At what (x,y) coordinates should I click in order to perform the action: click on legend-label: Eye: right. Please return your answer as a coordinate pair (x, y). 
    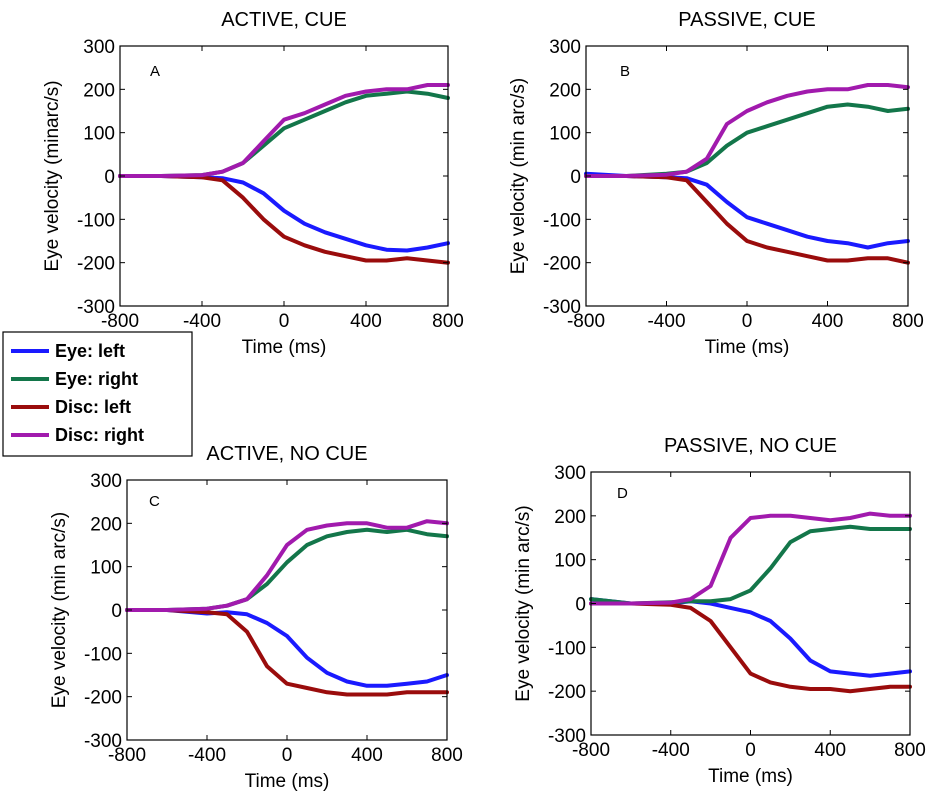
    Looking at the image, I should click on (96, 379).